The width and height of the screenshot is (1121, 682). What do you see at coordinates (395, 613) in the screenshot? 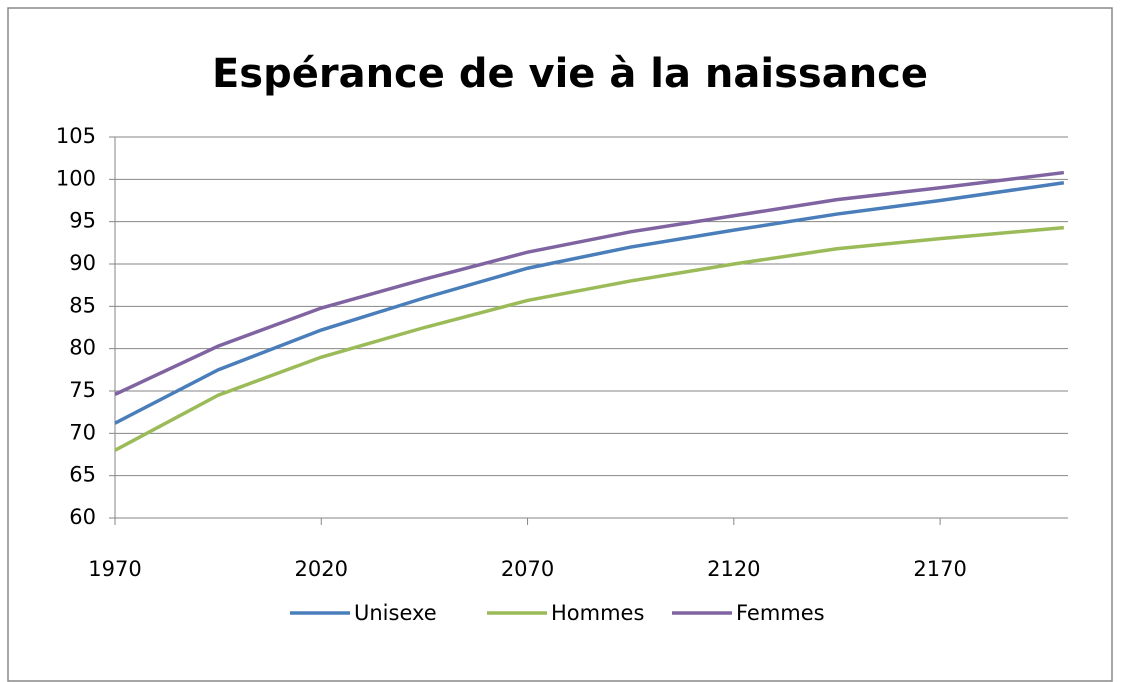
I see `legend-label: Unisexe` at bounding box center [395, 613].